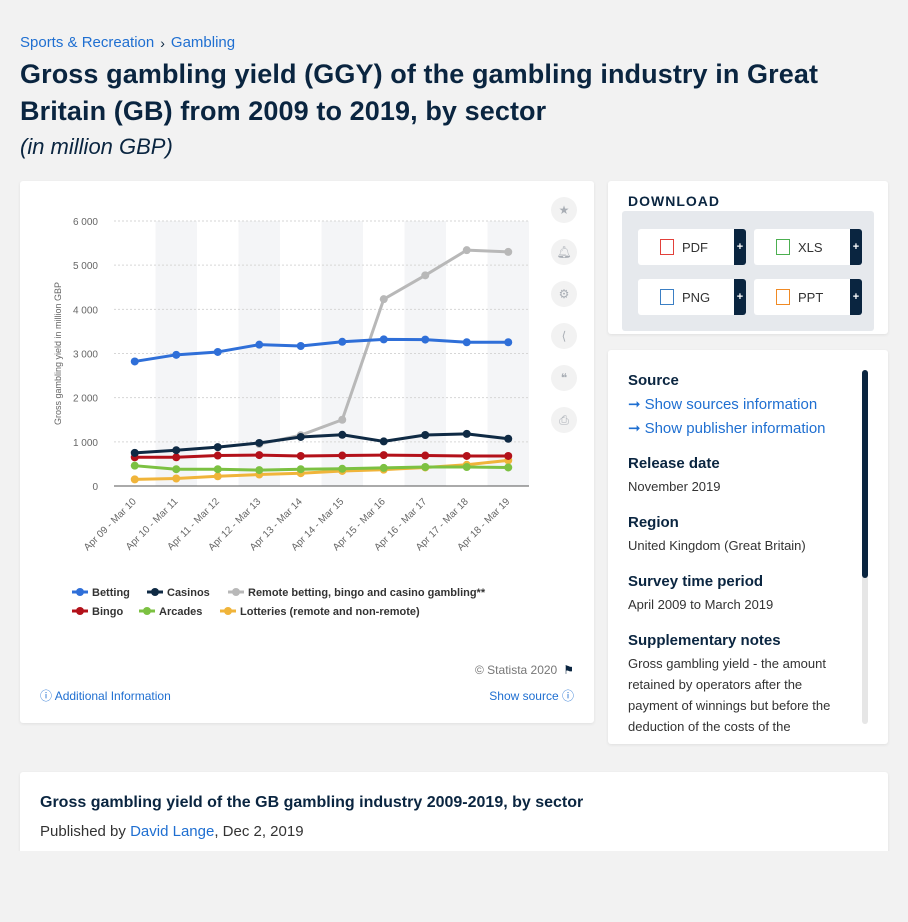 This screenshot has width=908, height=922. Describe the element at coordinates (188, 593) in the screenshot. I see `legend-label: Casinos` at that location.